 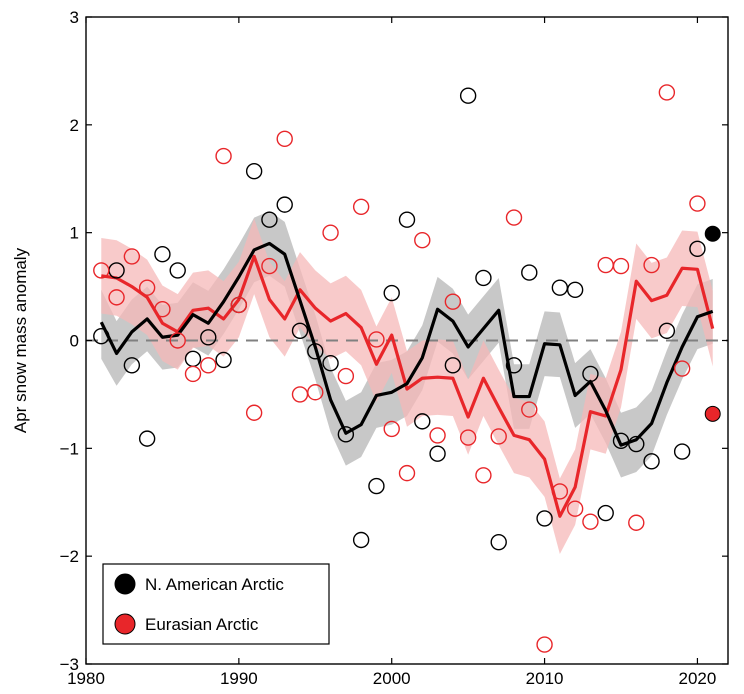 What do you see at coordinates (202, 624) in the screenshot?
I see `legend-label-eurasian-arctic: Eurasian Arctic` at bounding box center [202, 624].